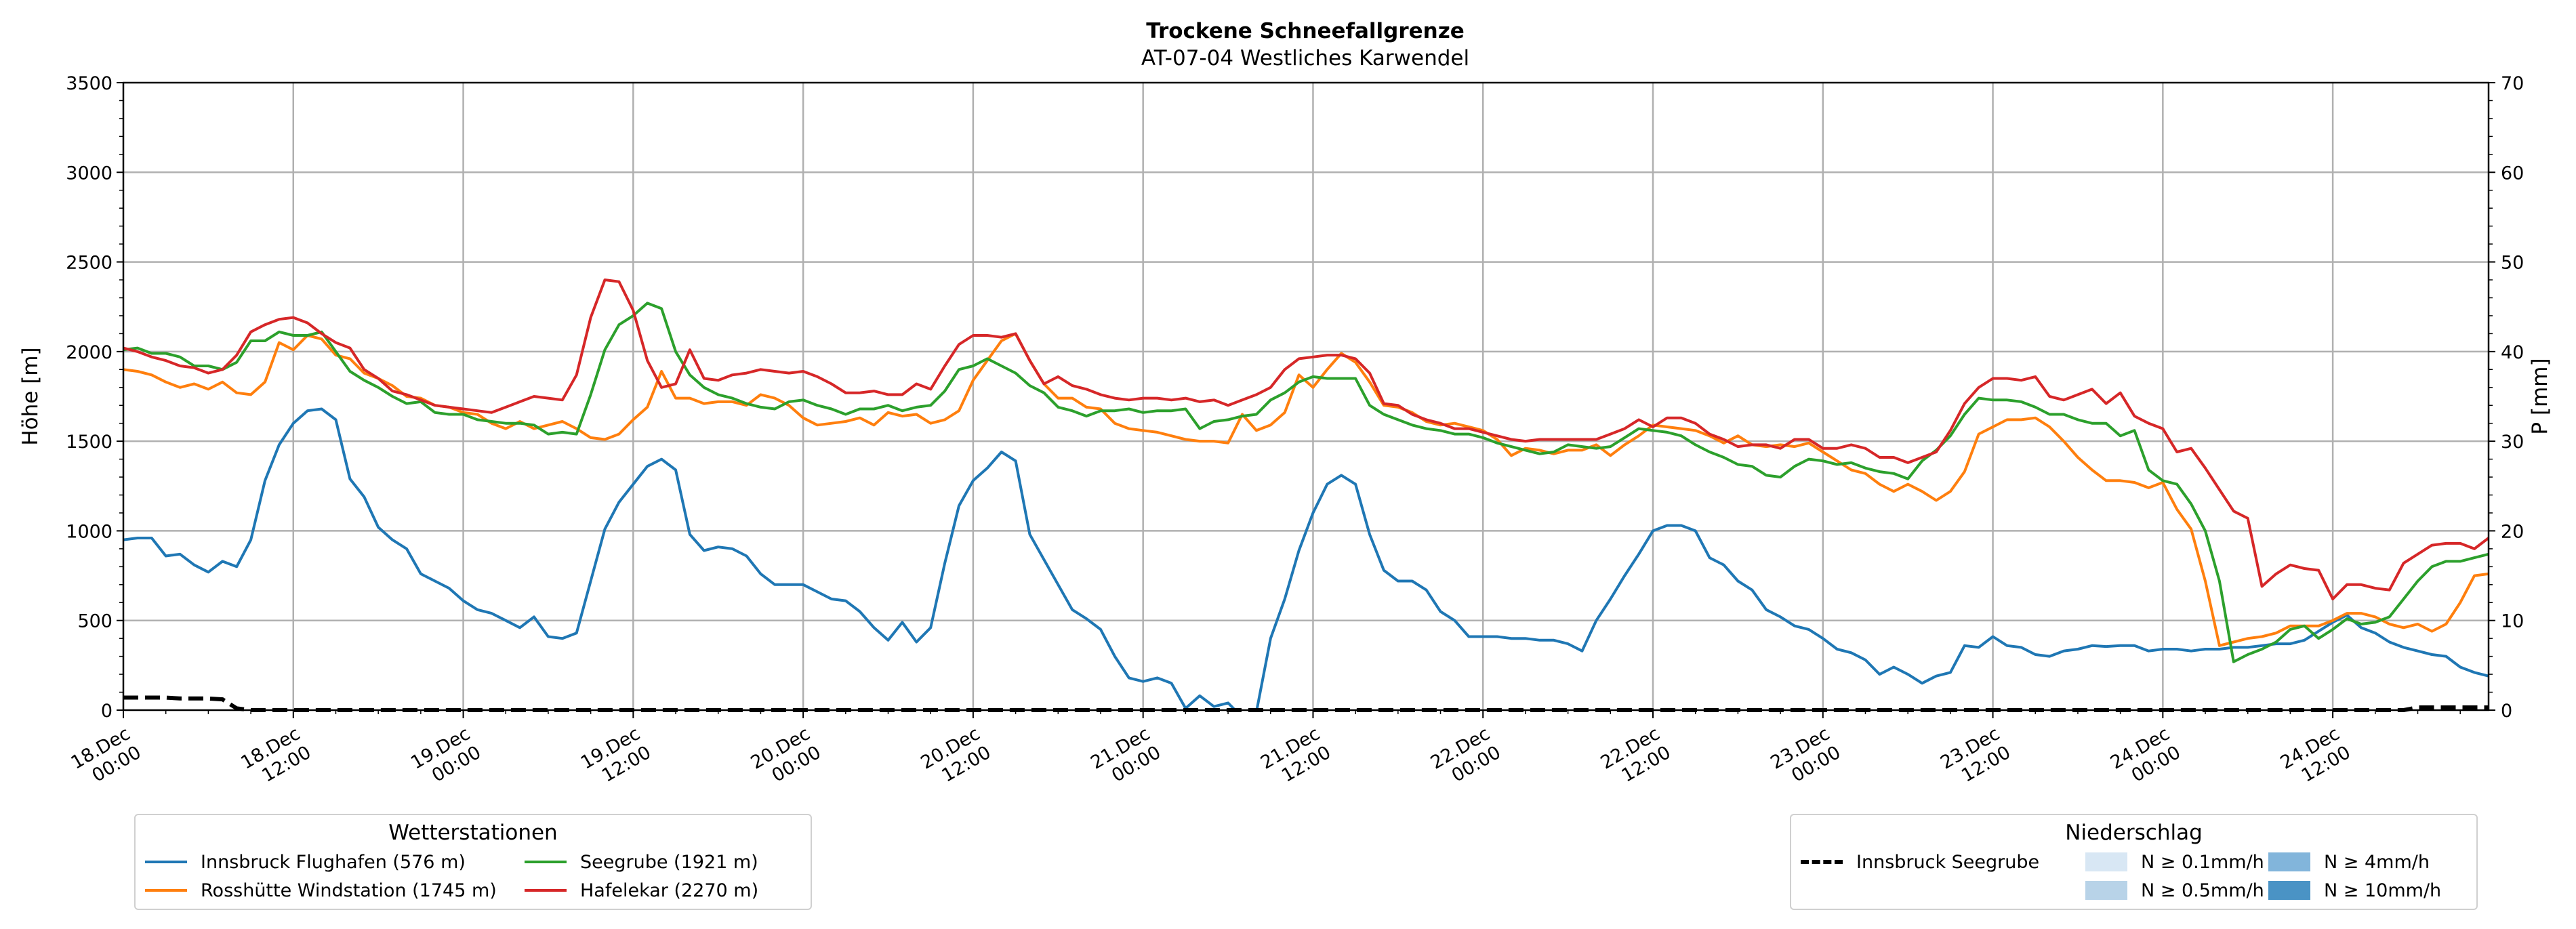 This screenshot has width=2576, height=929. What do you see at coordinates (2383, 890) in the screenshot?
I see `legend-label: N ≥ 10mm/h` at bounding box center [2383, 890].